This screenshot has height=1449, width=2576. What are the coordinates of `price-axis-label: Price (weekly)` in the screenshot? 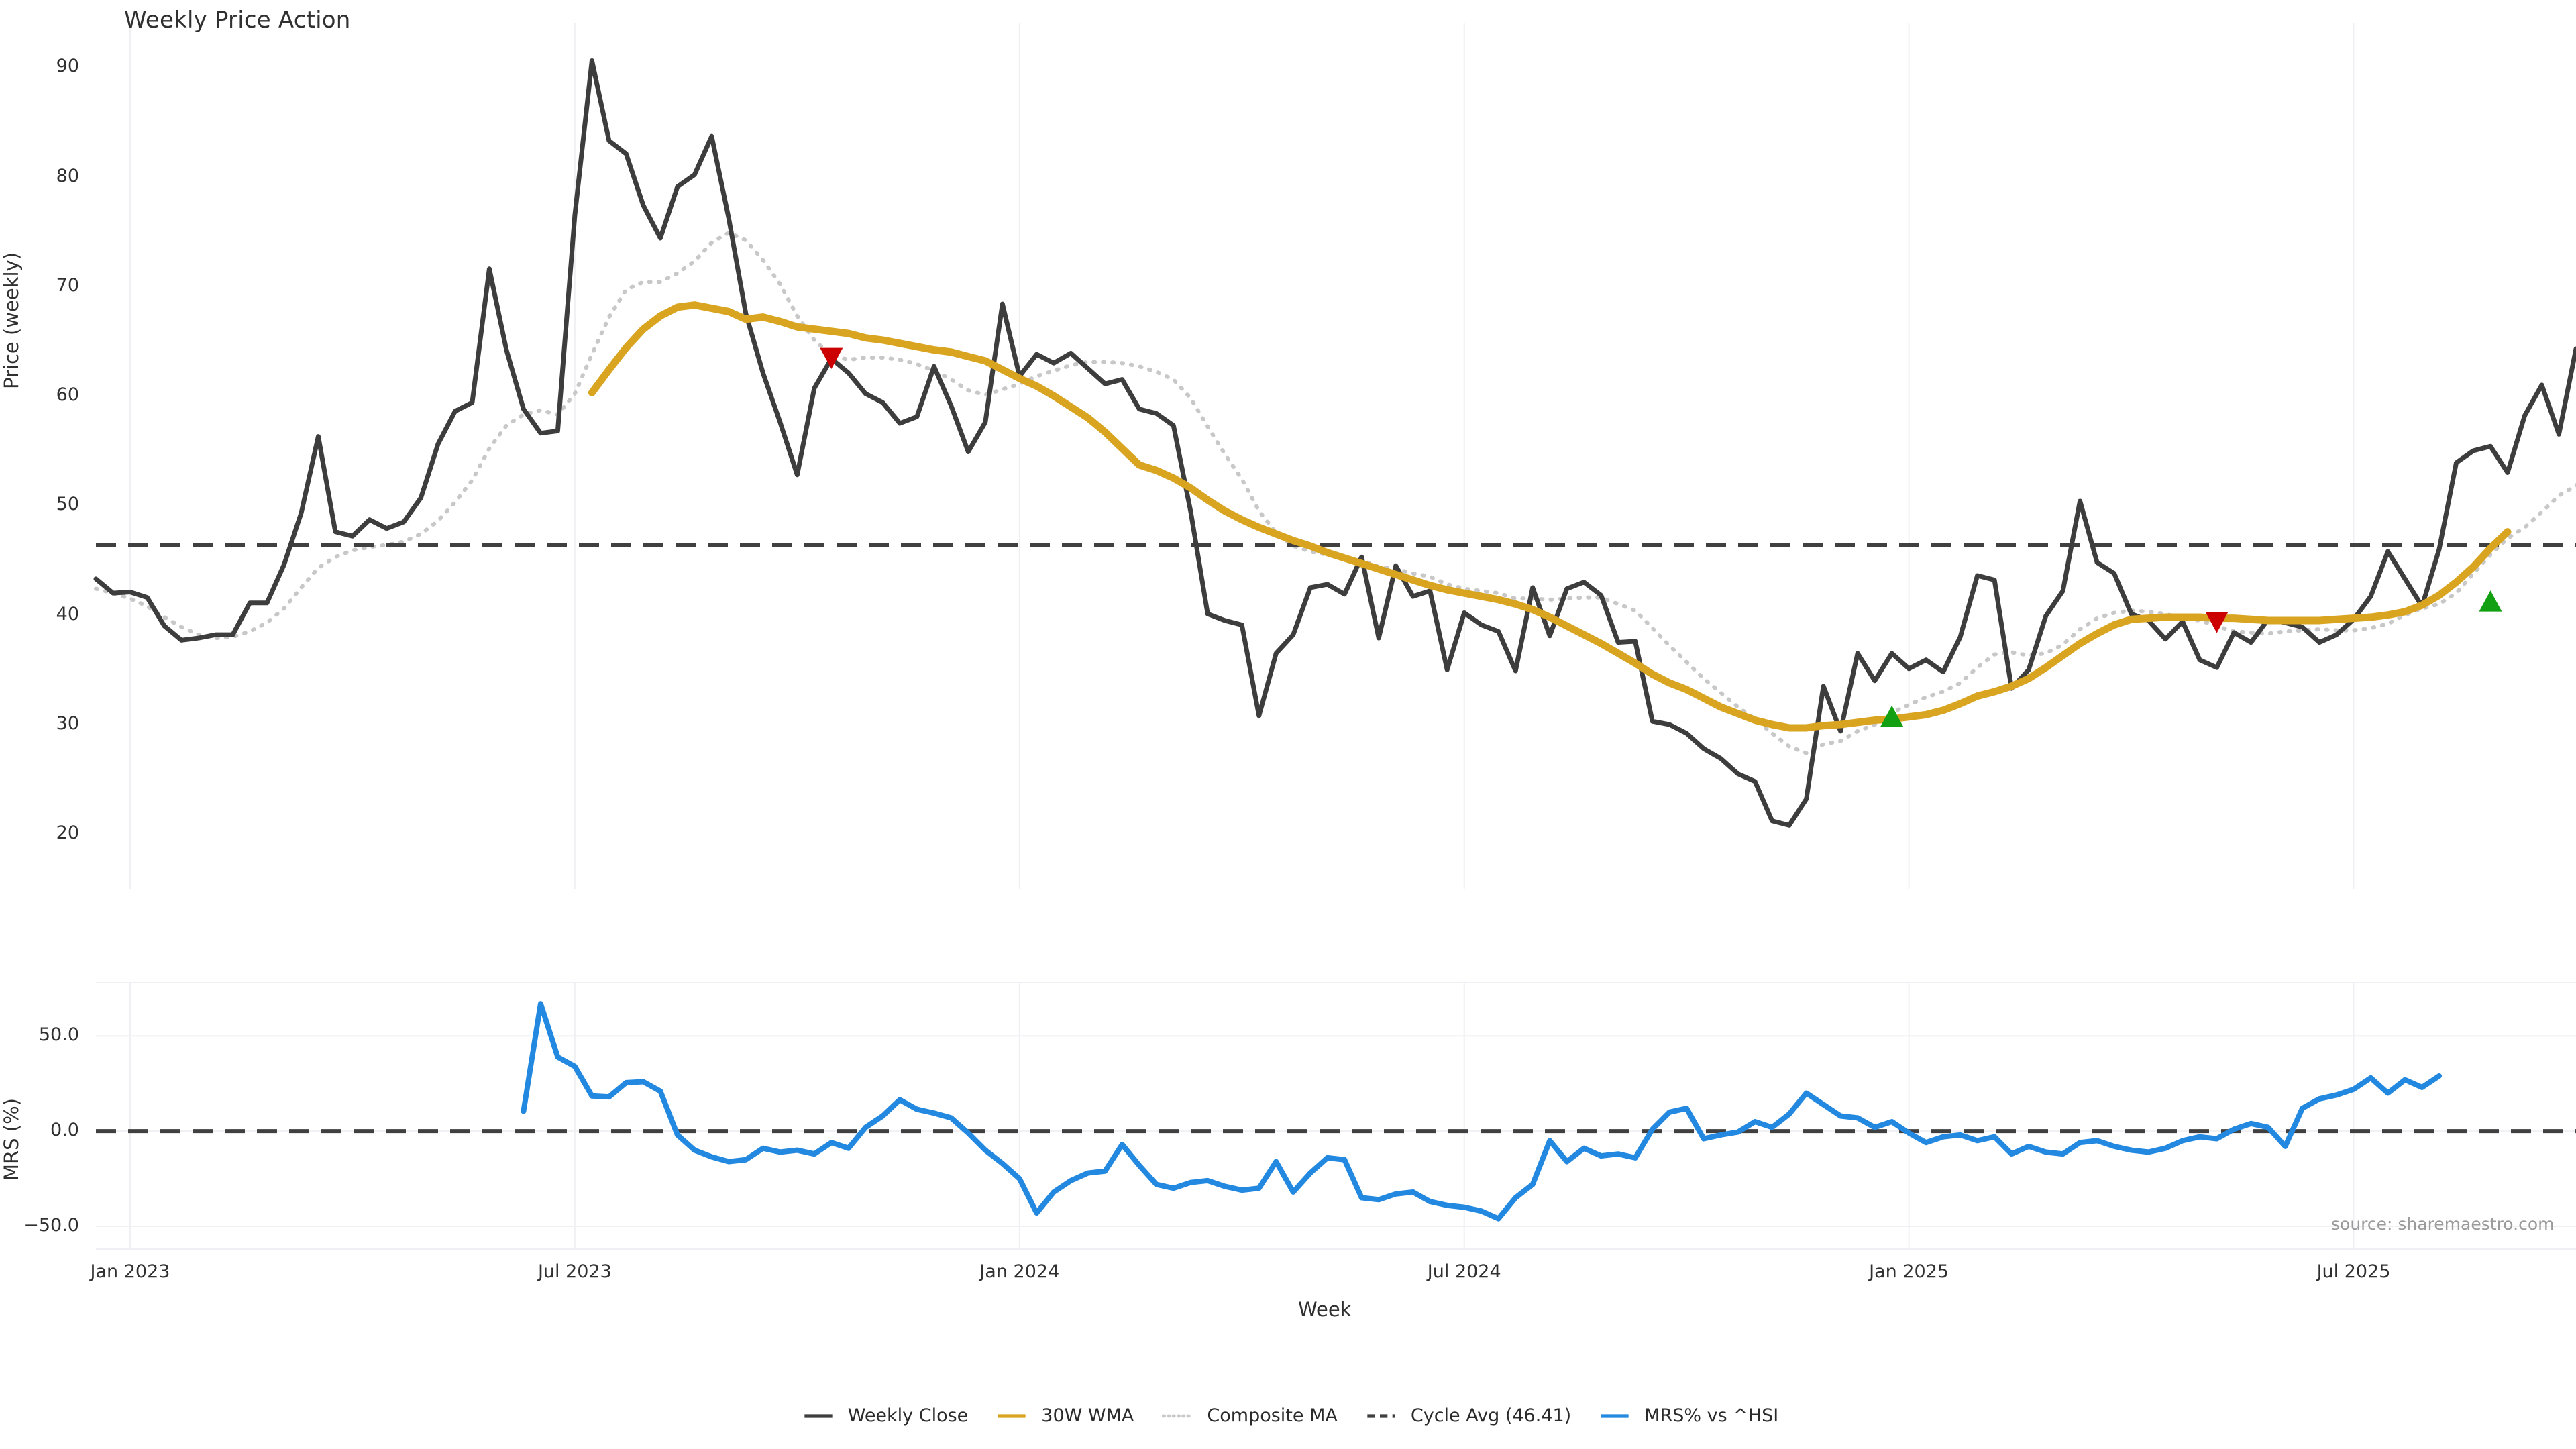 It's located at (11, 320).